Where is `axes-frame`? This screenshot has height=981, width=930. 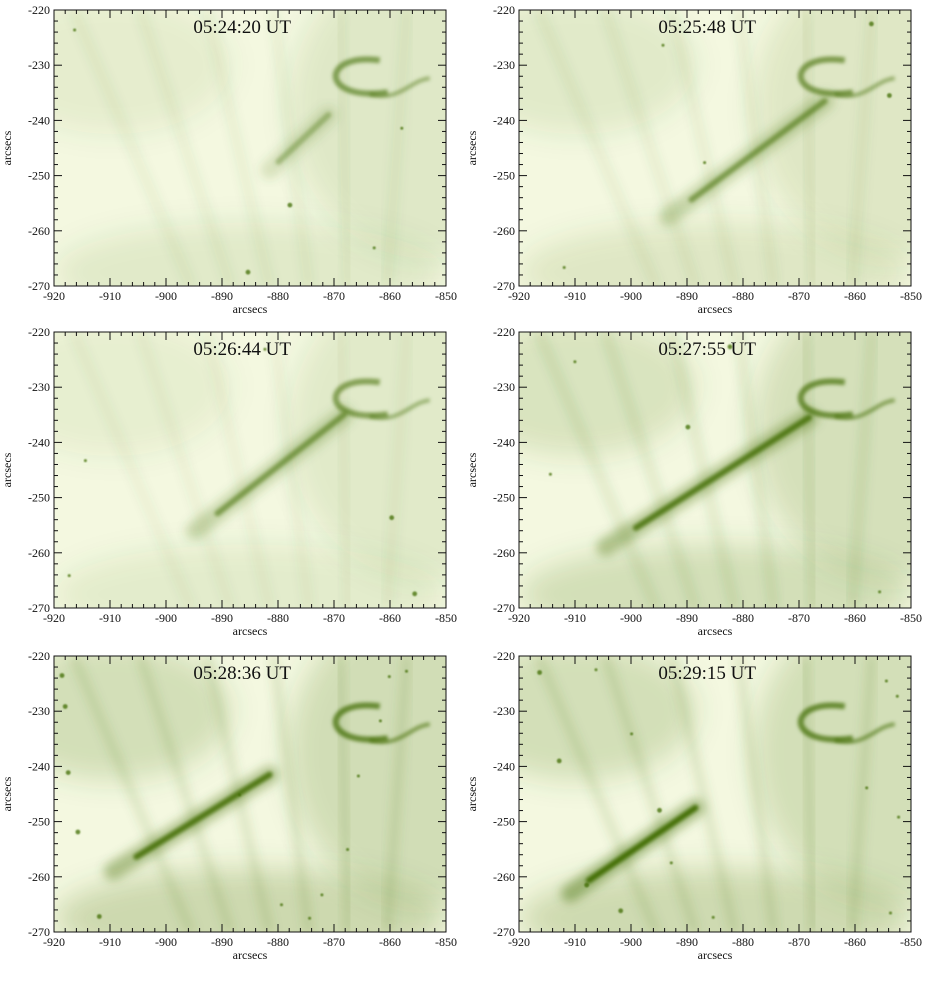 axes-frame is located at coordinates (715, 470).